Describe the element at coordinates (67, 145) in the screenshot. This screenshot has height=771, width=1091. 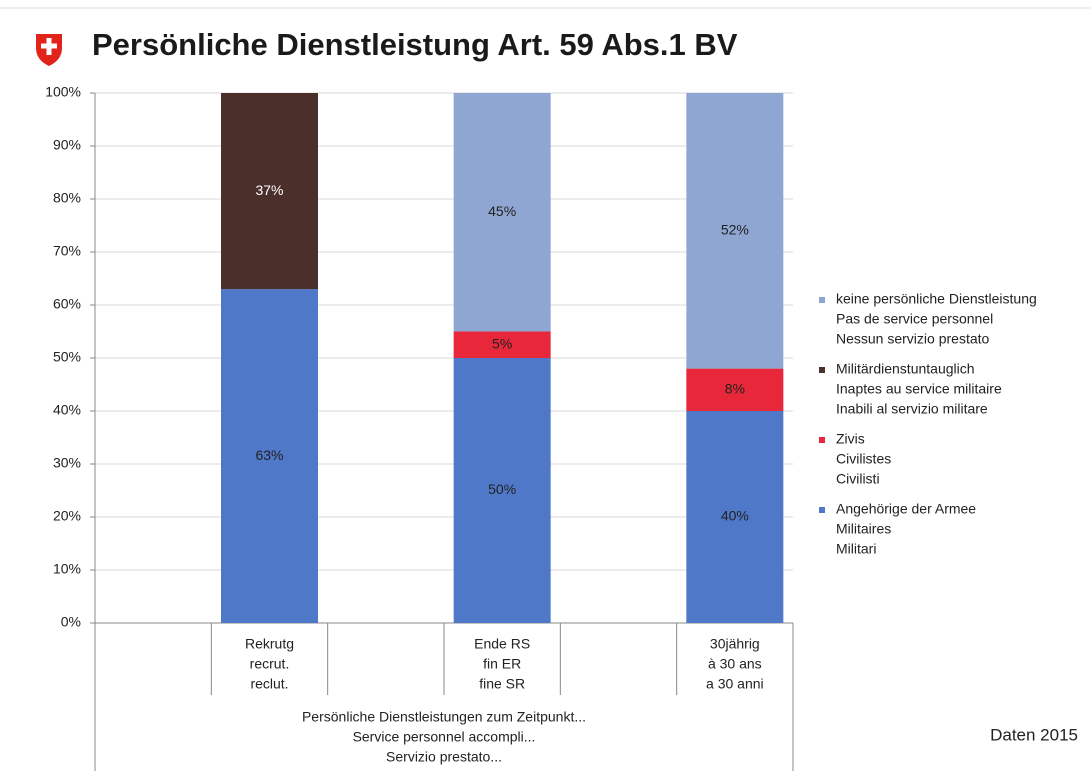
I see `y-tick-label: 90%` at that location.